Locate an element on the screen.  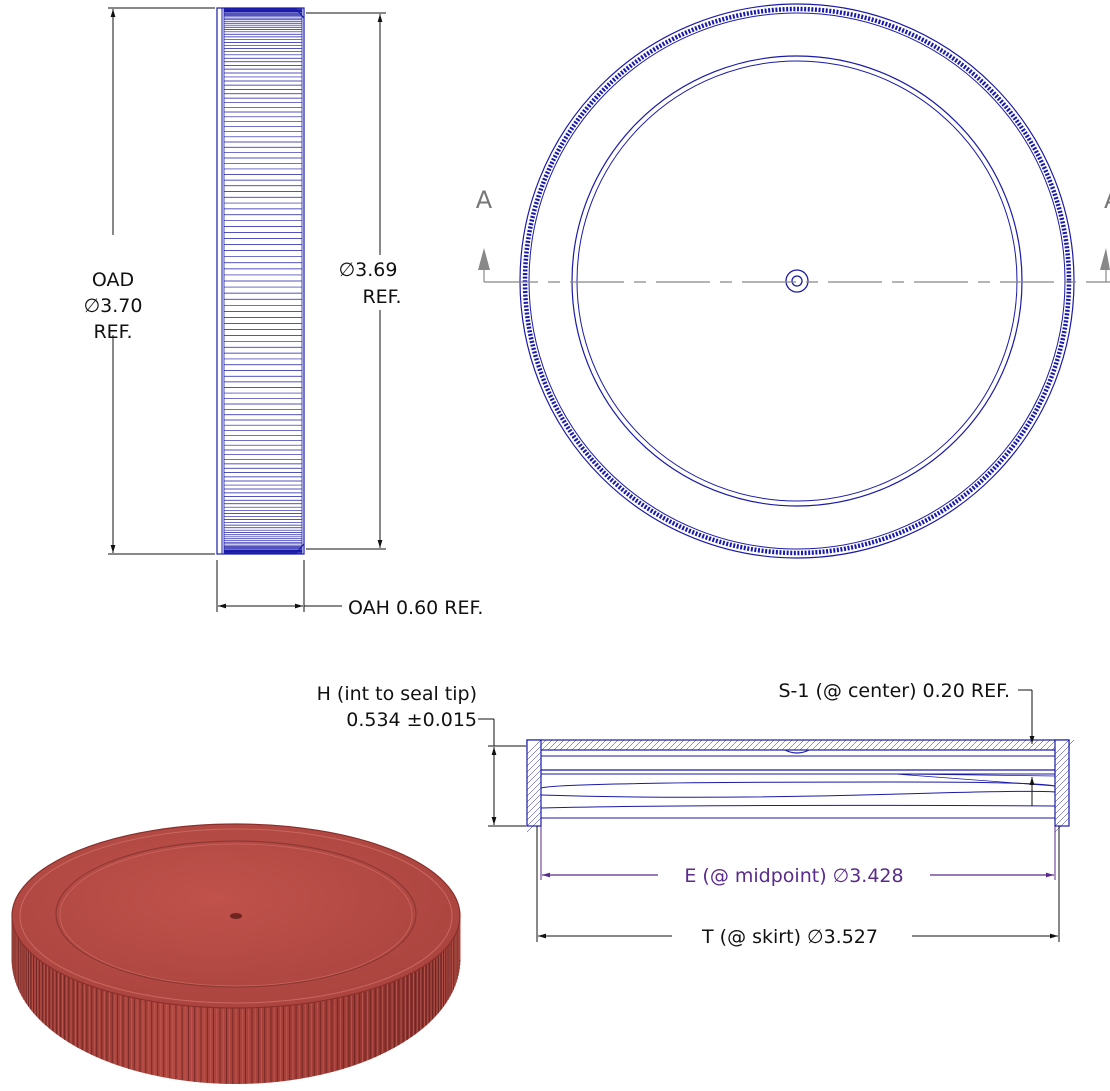
cap-3d-render-icon is located at coordinates (236, 953).